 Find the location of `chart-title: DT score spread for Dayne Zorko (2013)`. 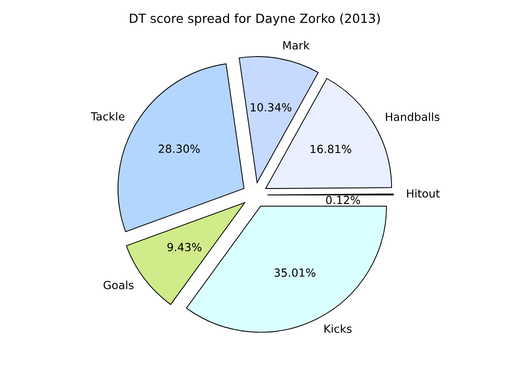

chart-title: DT score spread for Dayne Zorko (2013) is located at coordinates (255, 19).